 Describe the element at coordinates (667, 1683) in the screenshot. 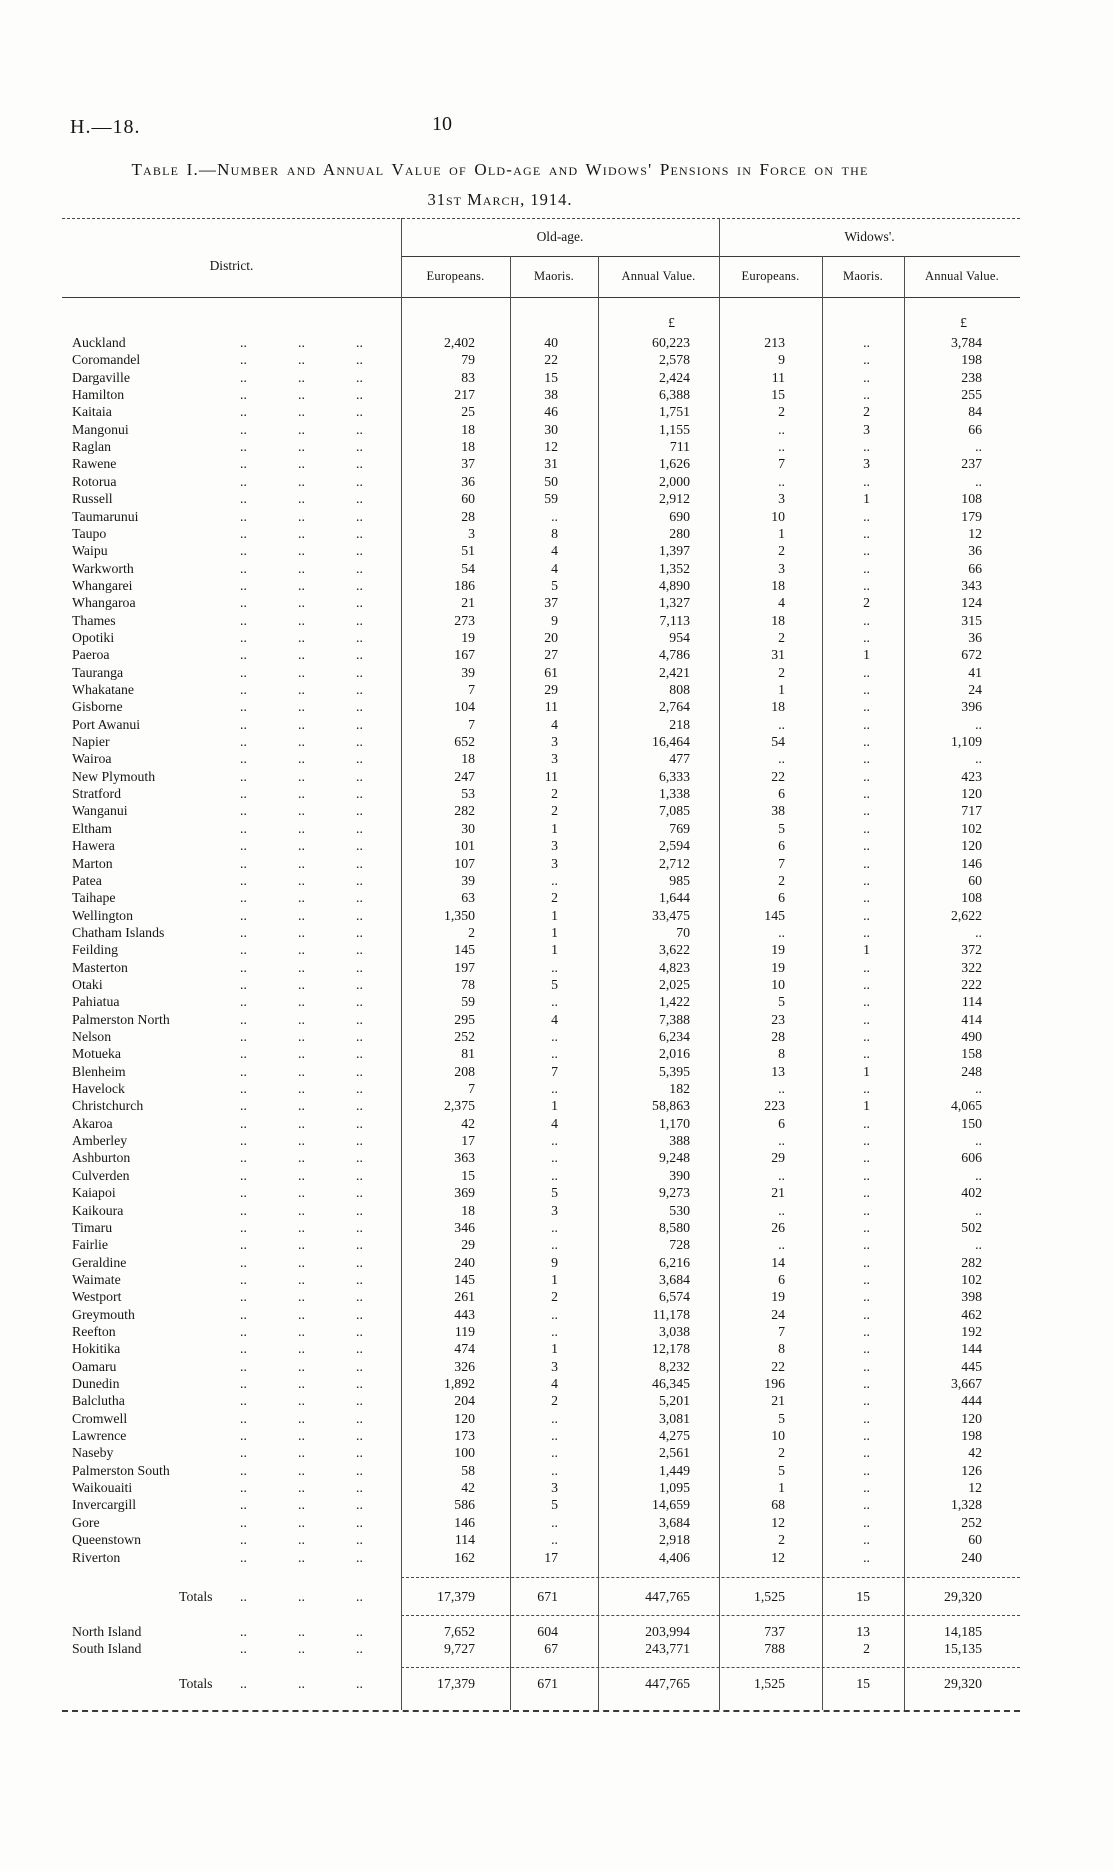

I see `old-age-annual-value: 447,765` at that location.